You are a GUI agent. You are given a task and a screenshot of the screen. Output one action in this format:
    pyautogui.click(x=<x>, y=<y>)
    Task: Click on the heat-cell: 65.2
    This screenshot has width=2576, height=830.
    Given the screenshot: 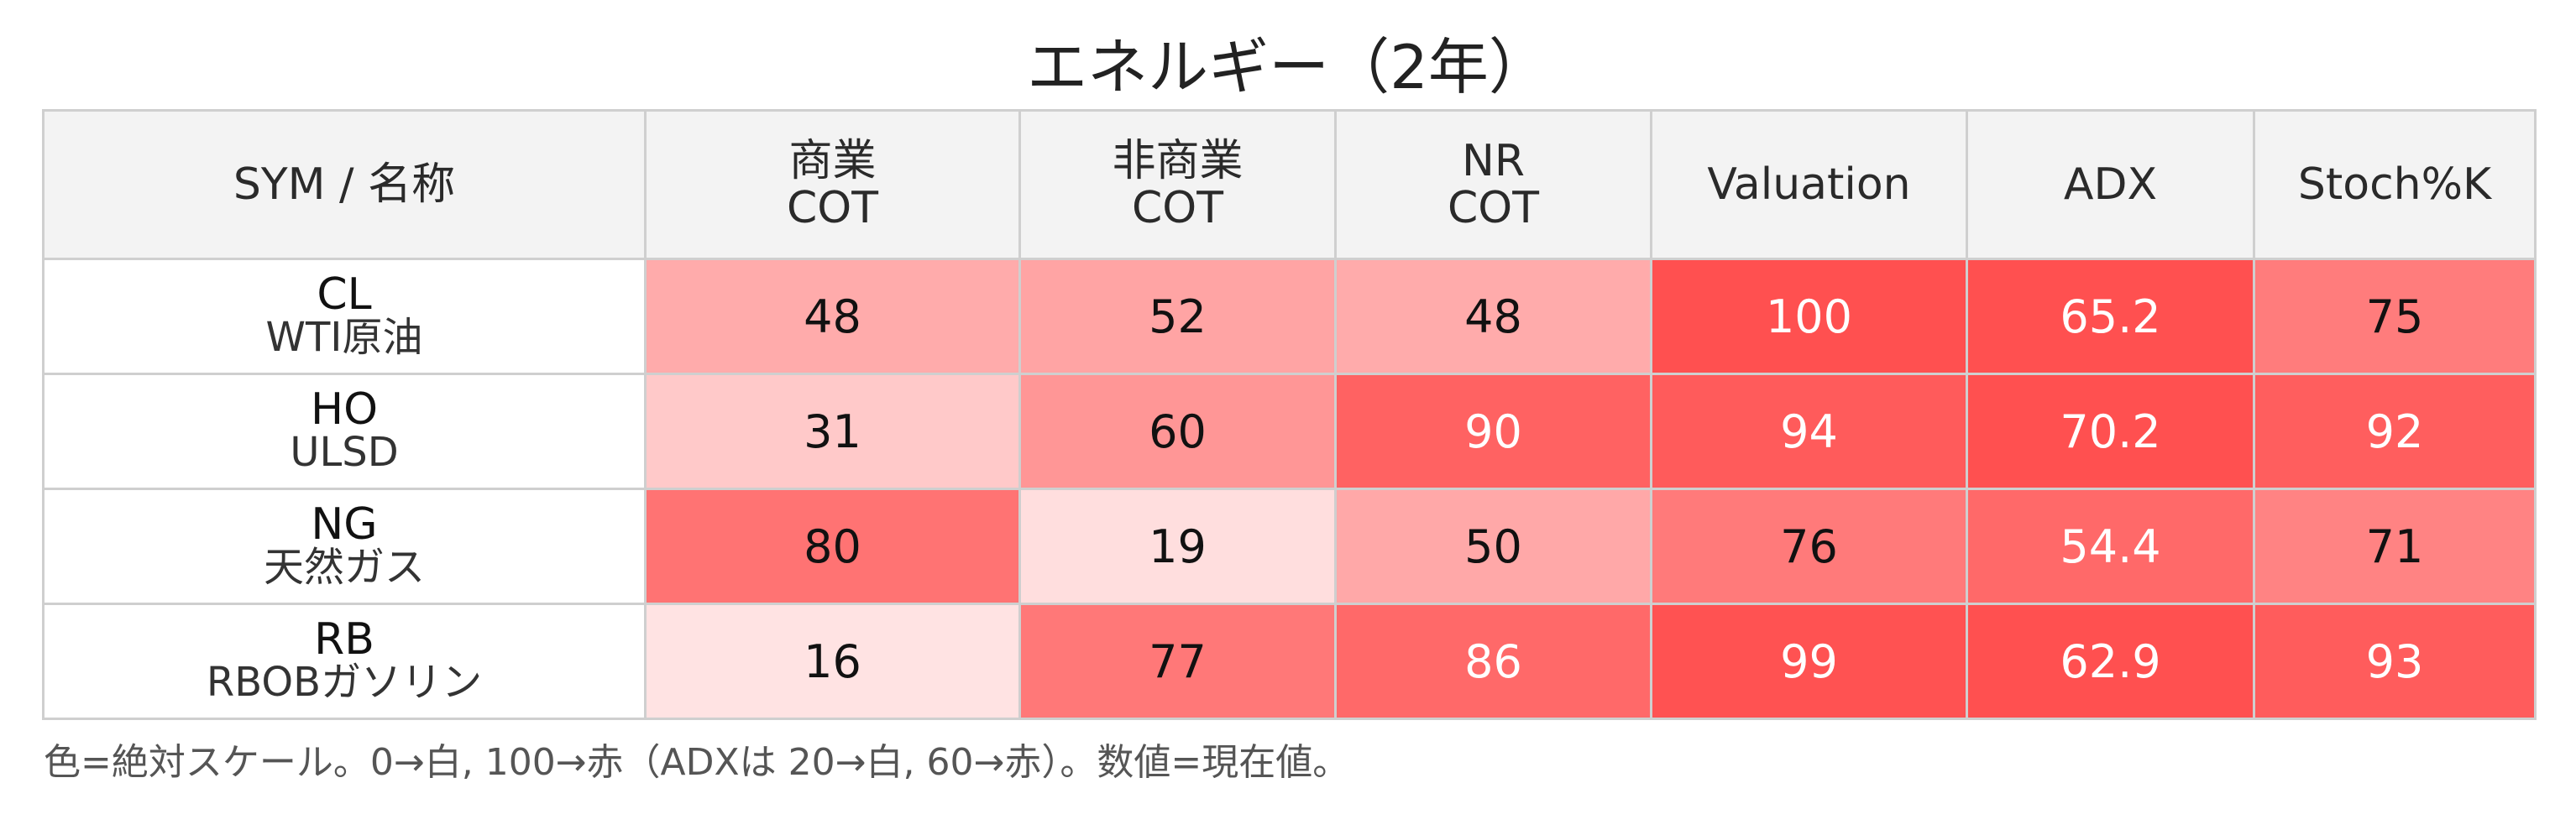 What is the action you would take?
    pyautogui.click(x=2110, y=316)
    